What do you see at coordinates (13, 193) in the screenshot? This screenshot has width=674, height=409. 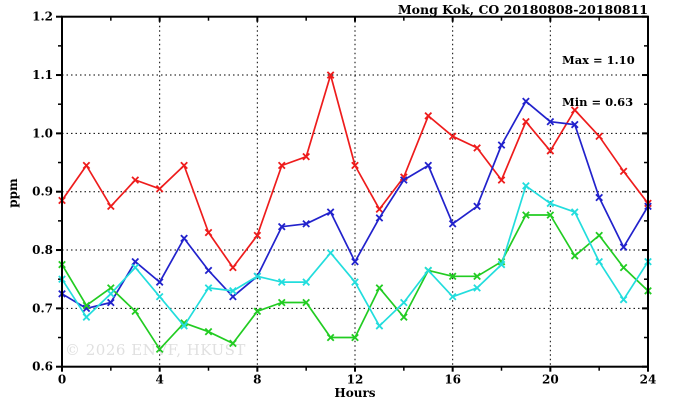 I see `y-axis-label: ppm` at bounding box center [13, 193].